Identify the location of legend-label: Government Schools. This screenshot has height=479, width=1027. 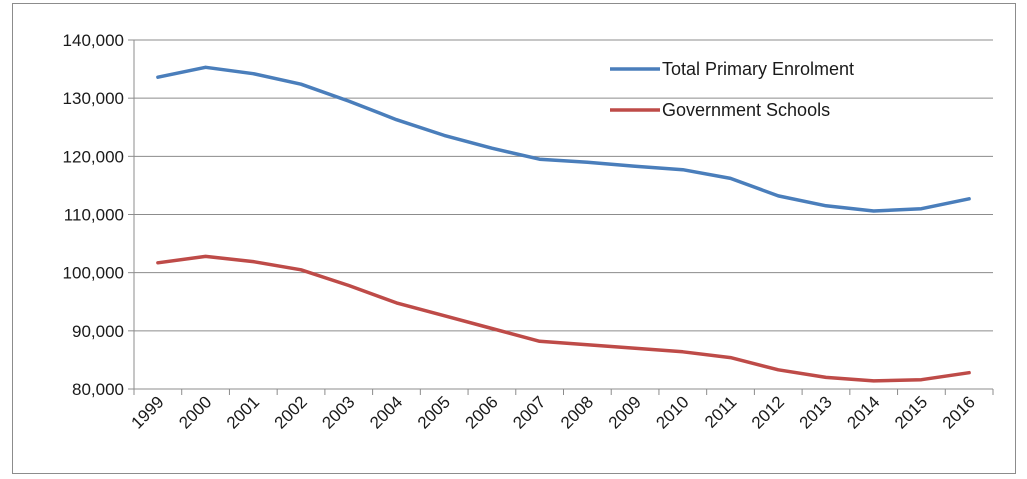
(746, 110).